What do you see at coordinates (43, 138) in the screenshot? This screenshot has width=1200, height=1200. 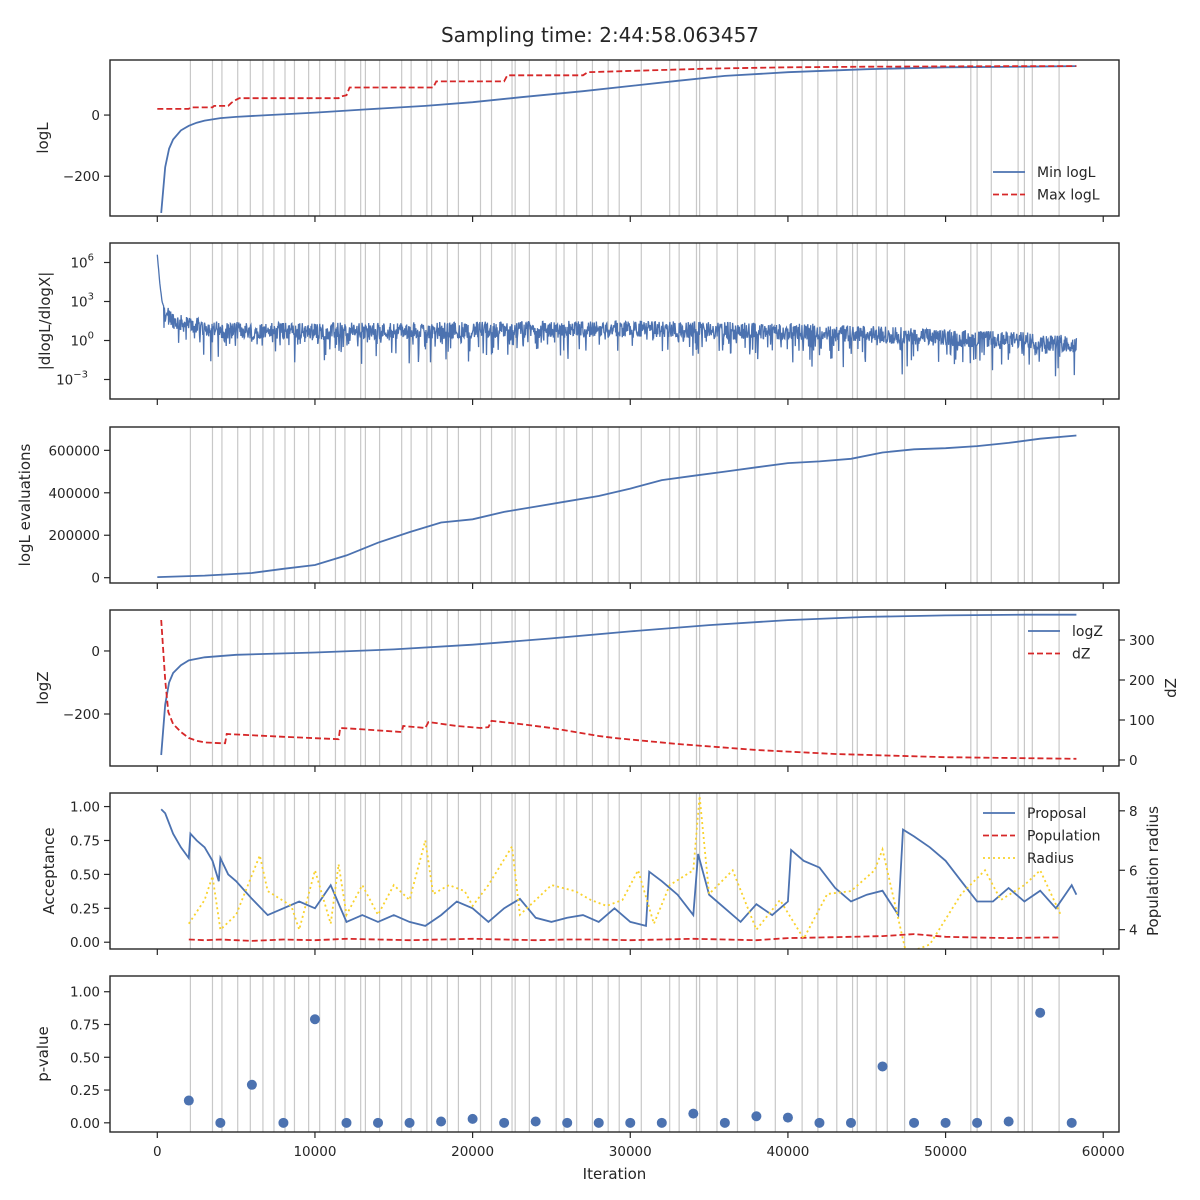 I see `y-axis-label: logL` at bounding box center [43, 138].